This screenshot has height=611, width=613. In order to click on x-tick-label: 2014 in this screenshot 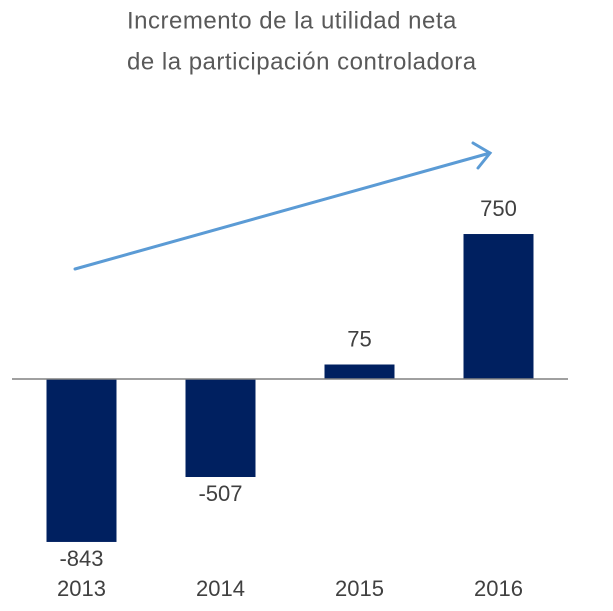, I will do `click(220, 588)`.